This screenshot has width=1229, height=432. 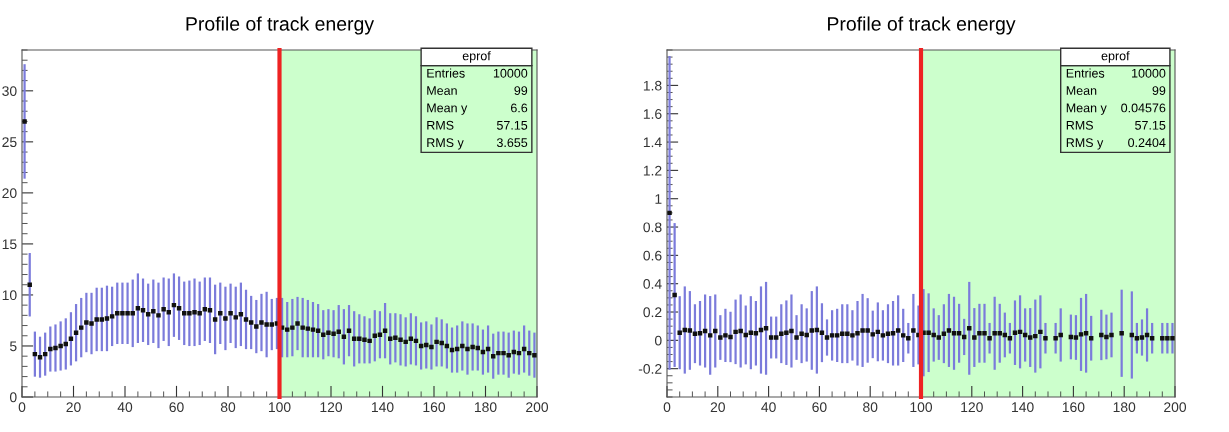 What do you see at coordinates (9, 142) in the screenshot?
I see `y-tick-label: 25` at bounding box center [9, 142].